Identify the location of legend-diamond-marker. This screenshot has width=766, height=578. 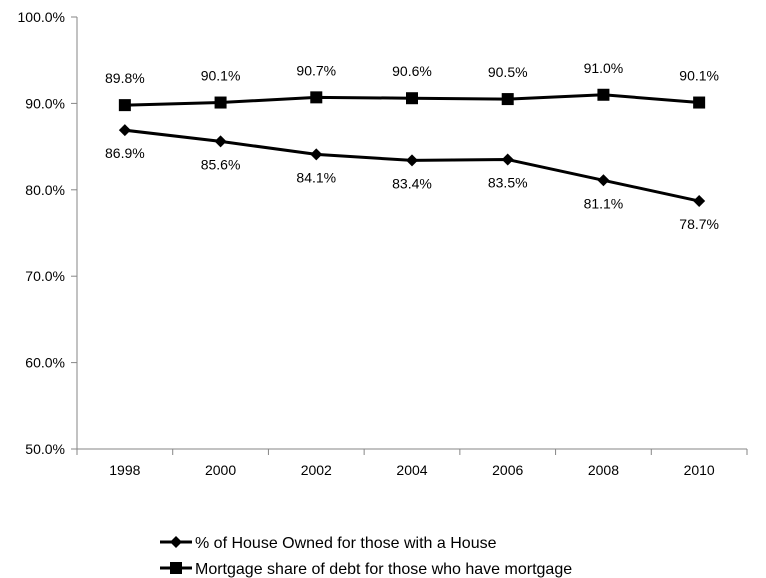
(176, 542).